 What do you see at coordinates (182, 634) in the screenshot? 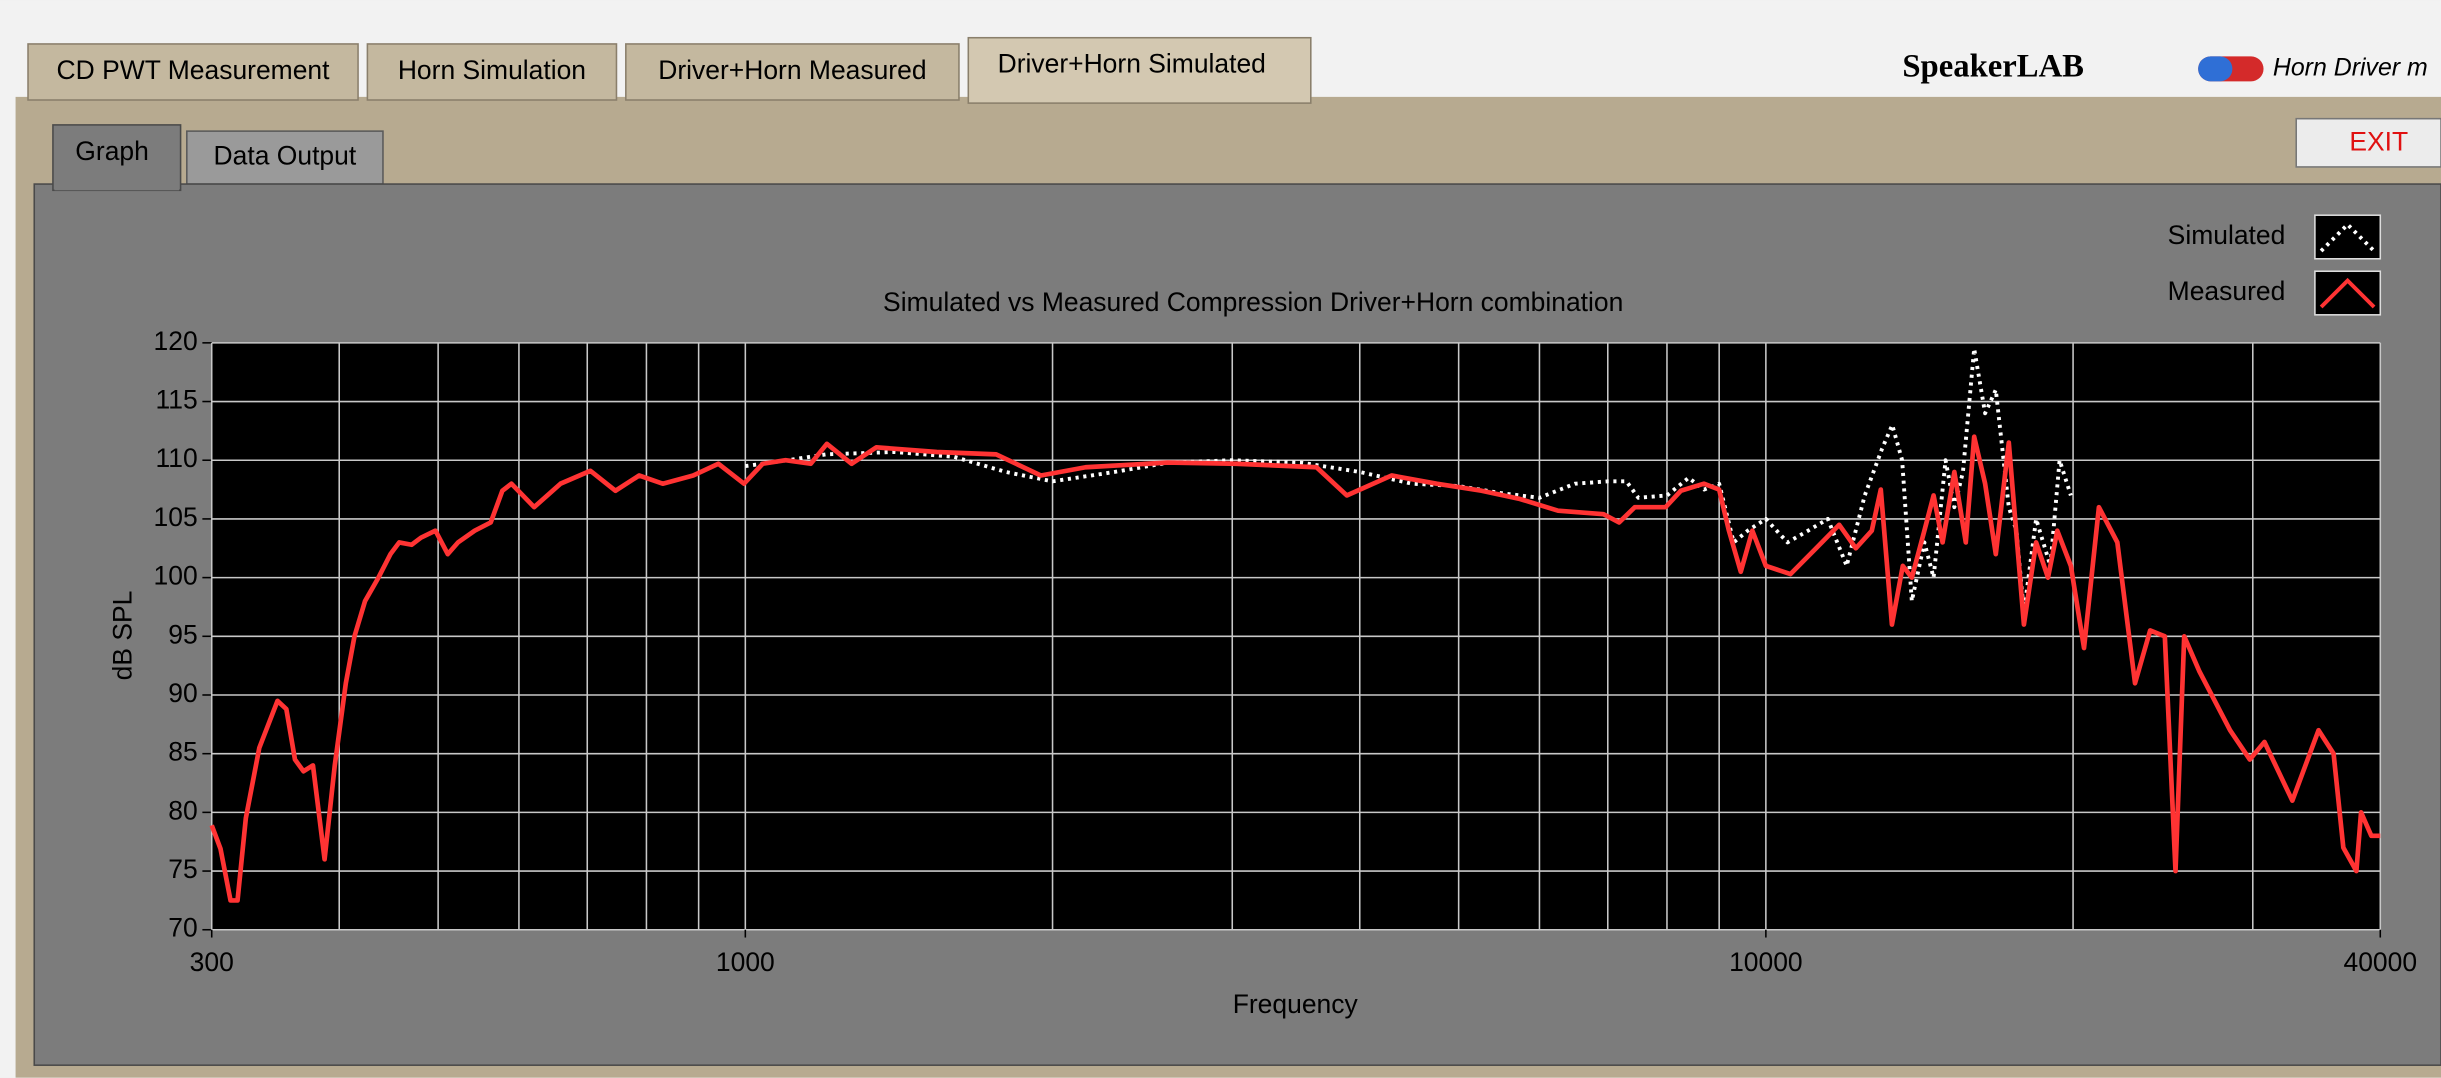
I see `y-tick-label: 95` at bounding box center [182, 634].